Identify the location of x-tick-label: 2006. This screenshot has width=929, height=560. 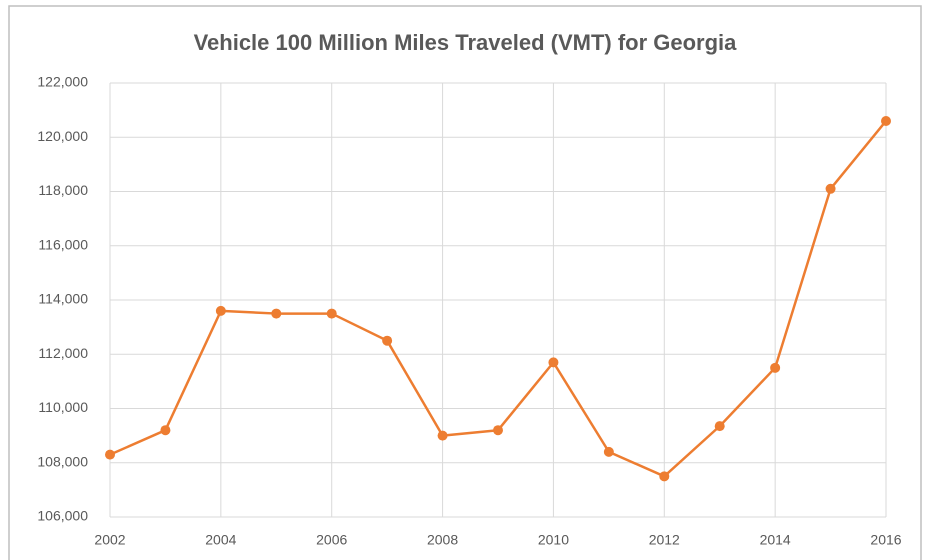
(331, 540).